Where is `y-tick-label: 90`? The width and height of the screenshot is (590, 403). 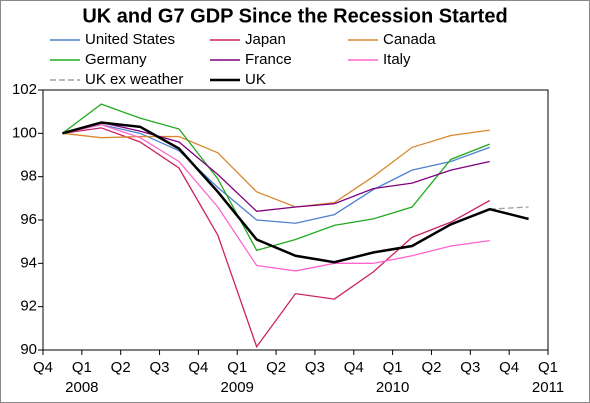
y-tick-label: 90 is located at coordinates (28, 349).